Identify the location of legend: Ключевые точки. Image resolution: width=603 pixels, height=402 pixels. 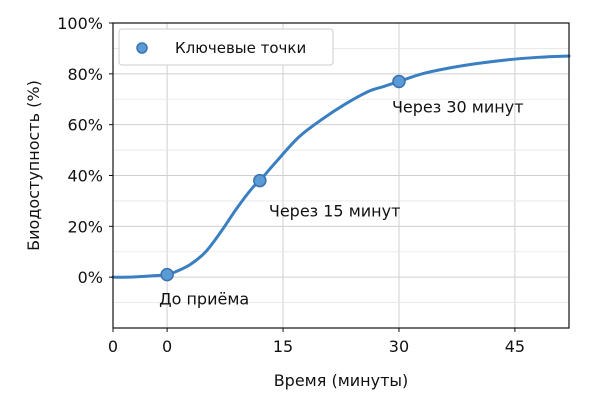
(226, 47).